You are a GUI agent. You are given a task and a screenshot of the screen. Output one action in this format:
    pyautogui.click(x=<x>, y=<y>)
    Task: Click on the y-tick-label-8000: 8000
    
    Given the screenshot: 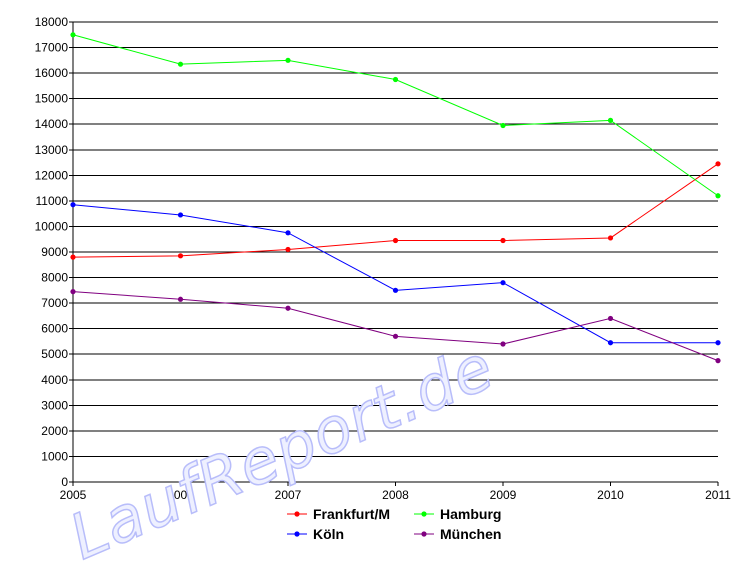 What is the action you would take?
    pyautogui.click(x=54, y=278)
    